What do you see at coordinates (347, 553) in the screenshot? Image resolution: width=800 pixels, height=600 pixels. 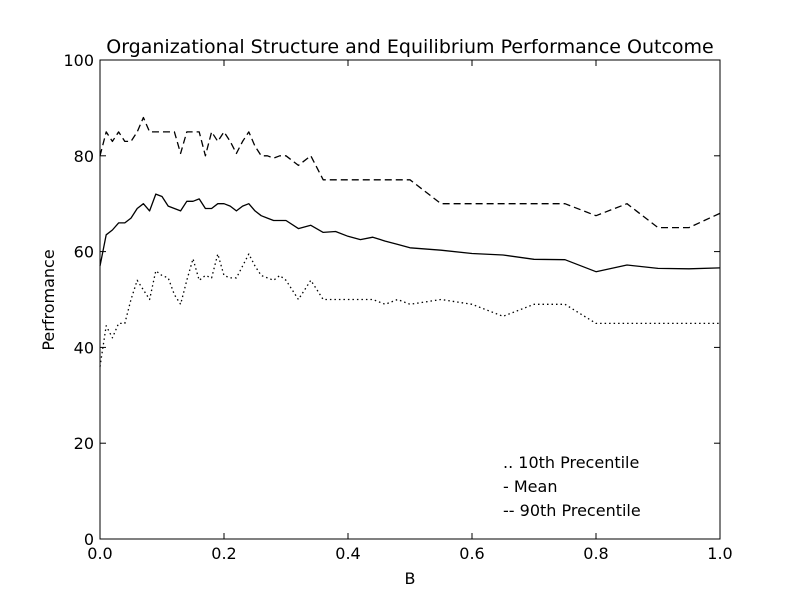 I see `x-tick-label: 0.4` at bounding box center [347, 553].